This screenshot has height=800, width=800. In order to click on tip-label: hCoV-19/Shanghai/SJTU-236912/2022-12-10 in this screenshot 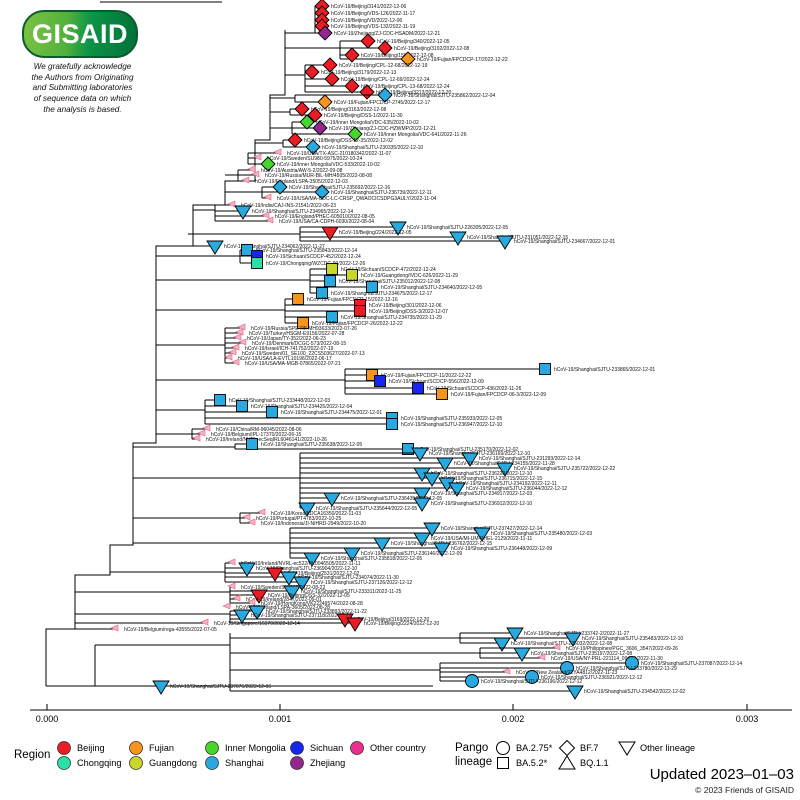, I will do `click(481, 504)`.